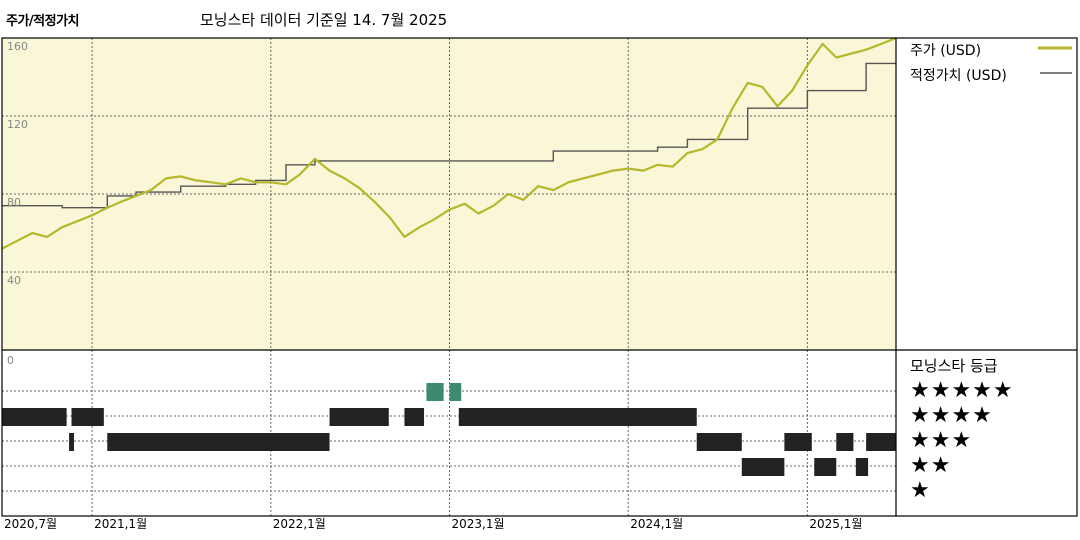 The height and width of the screenshot is (540, 1080). Describe the element at coordinates (1055, 60) in the screenshot. I see `legend-swatches` at that location.